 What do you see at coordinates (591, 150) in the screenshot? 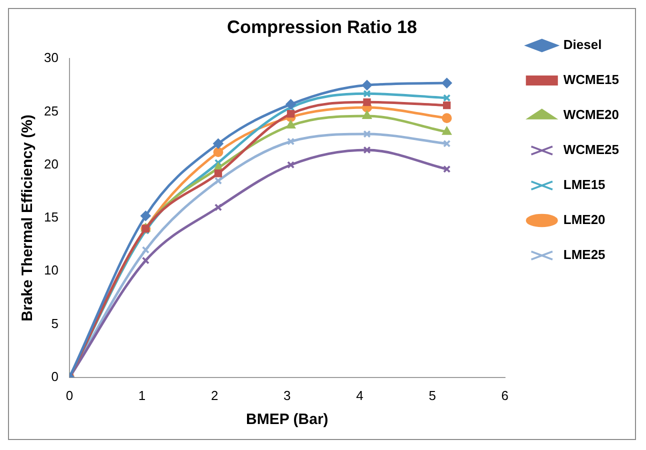
I see `legend-label: WCME25` at bounding box center [591, 150].